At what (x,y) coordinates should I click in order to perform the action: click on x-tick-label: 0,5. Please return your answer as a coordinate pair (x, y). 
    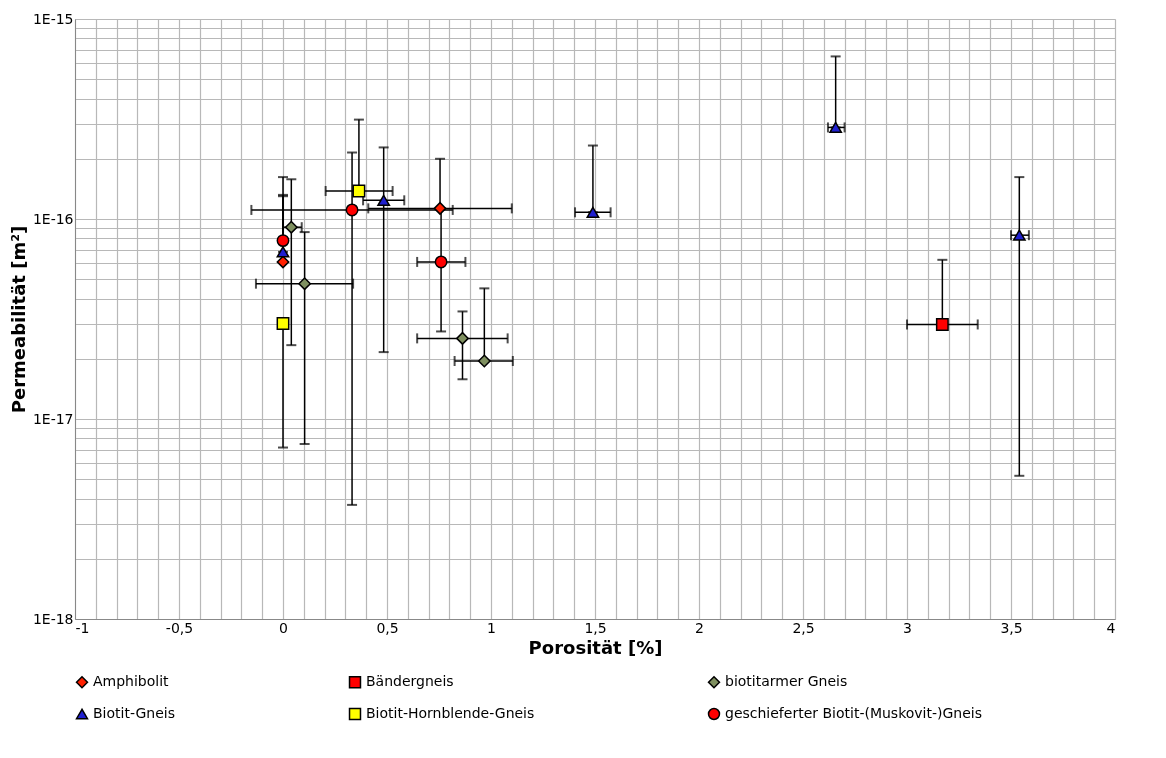
    Looking at the image, I should click on (387, 627).